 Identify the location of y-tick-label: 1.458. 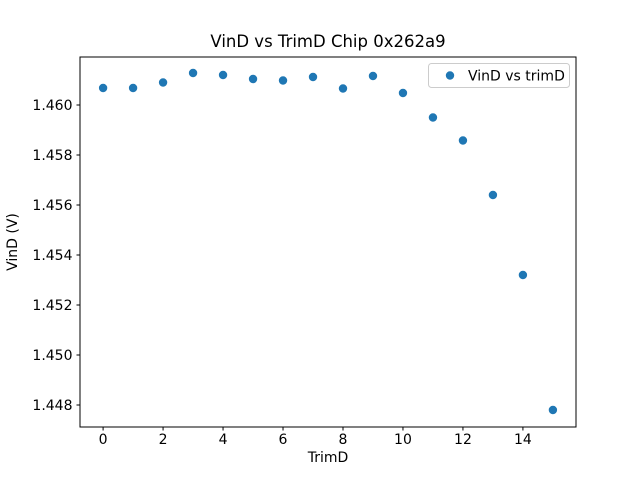
(52, 156).